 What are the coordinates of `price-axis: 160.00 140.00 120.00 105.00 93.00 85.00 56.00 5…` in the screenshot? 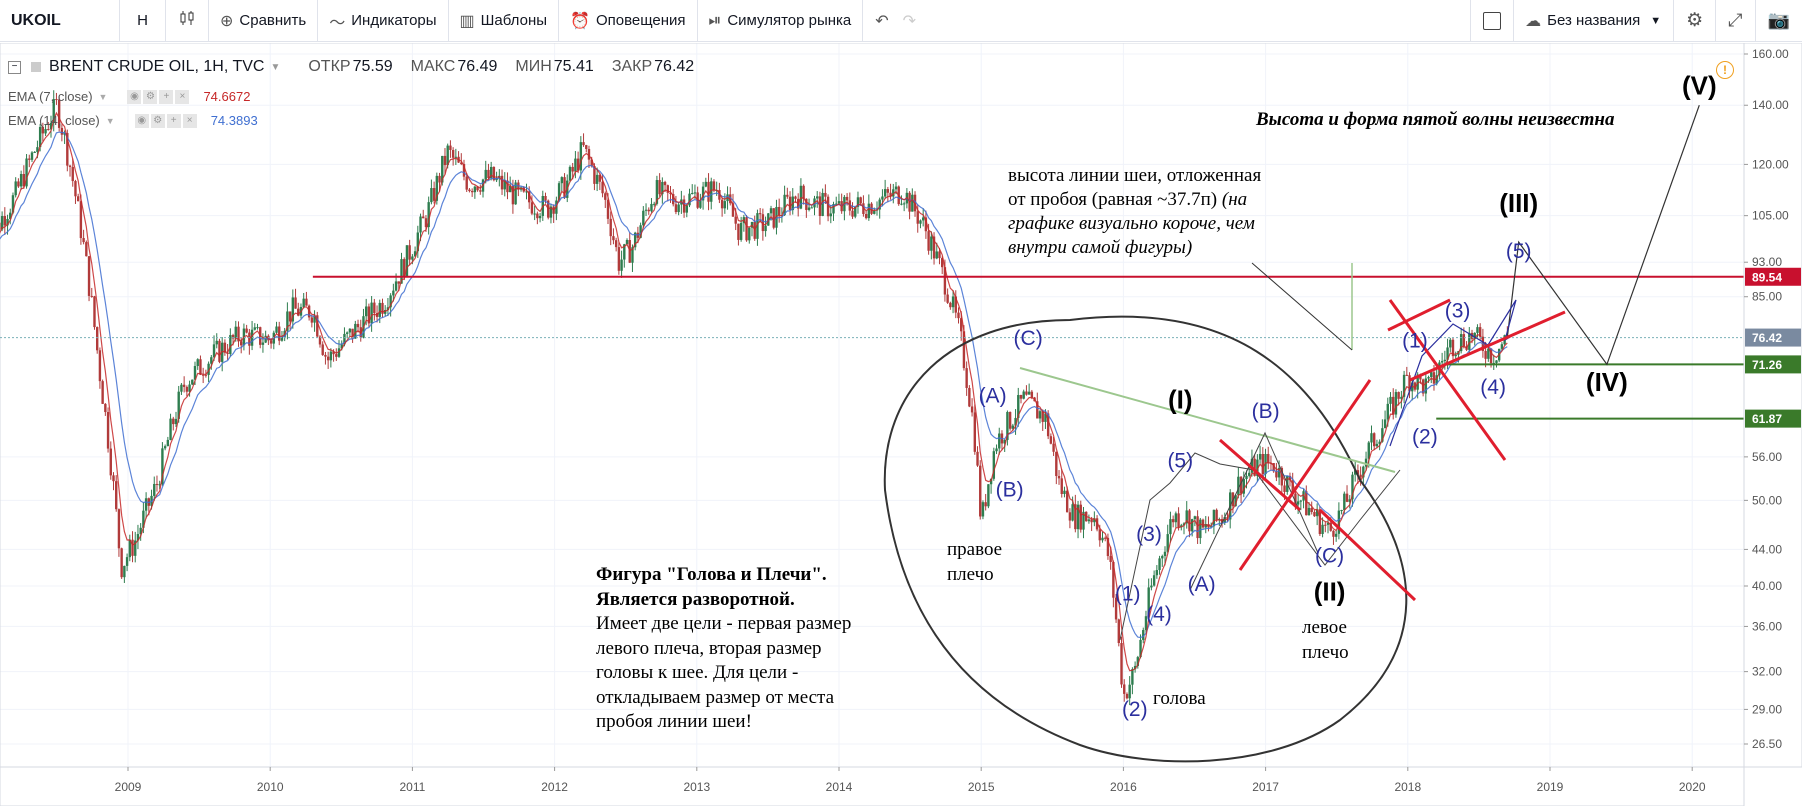 It's located at (1772, 405).